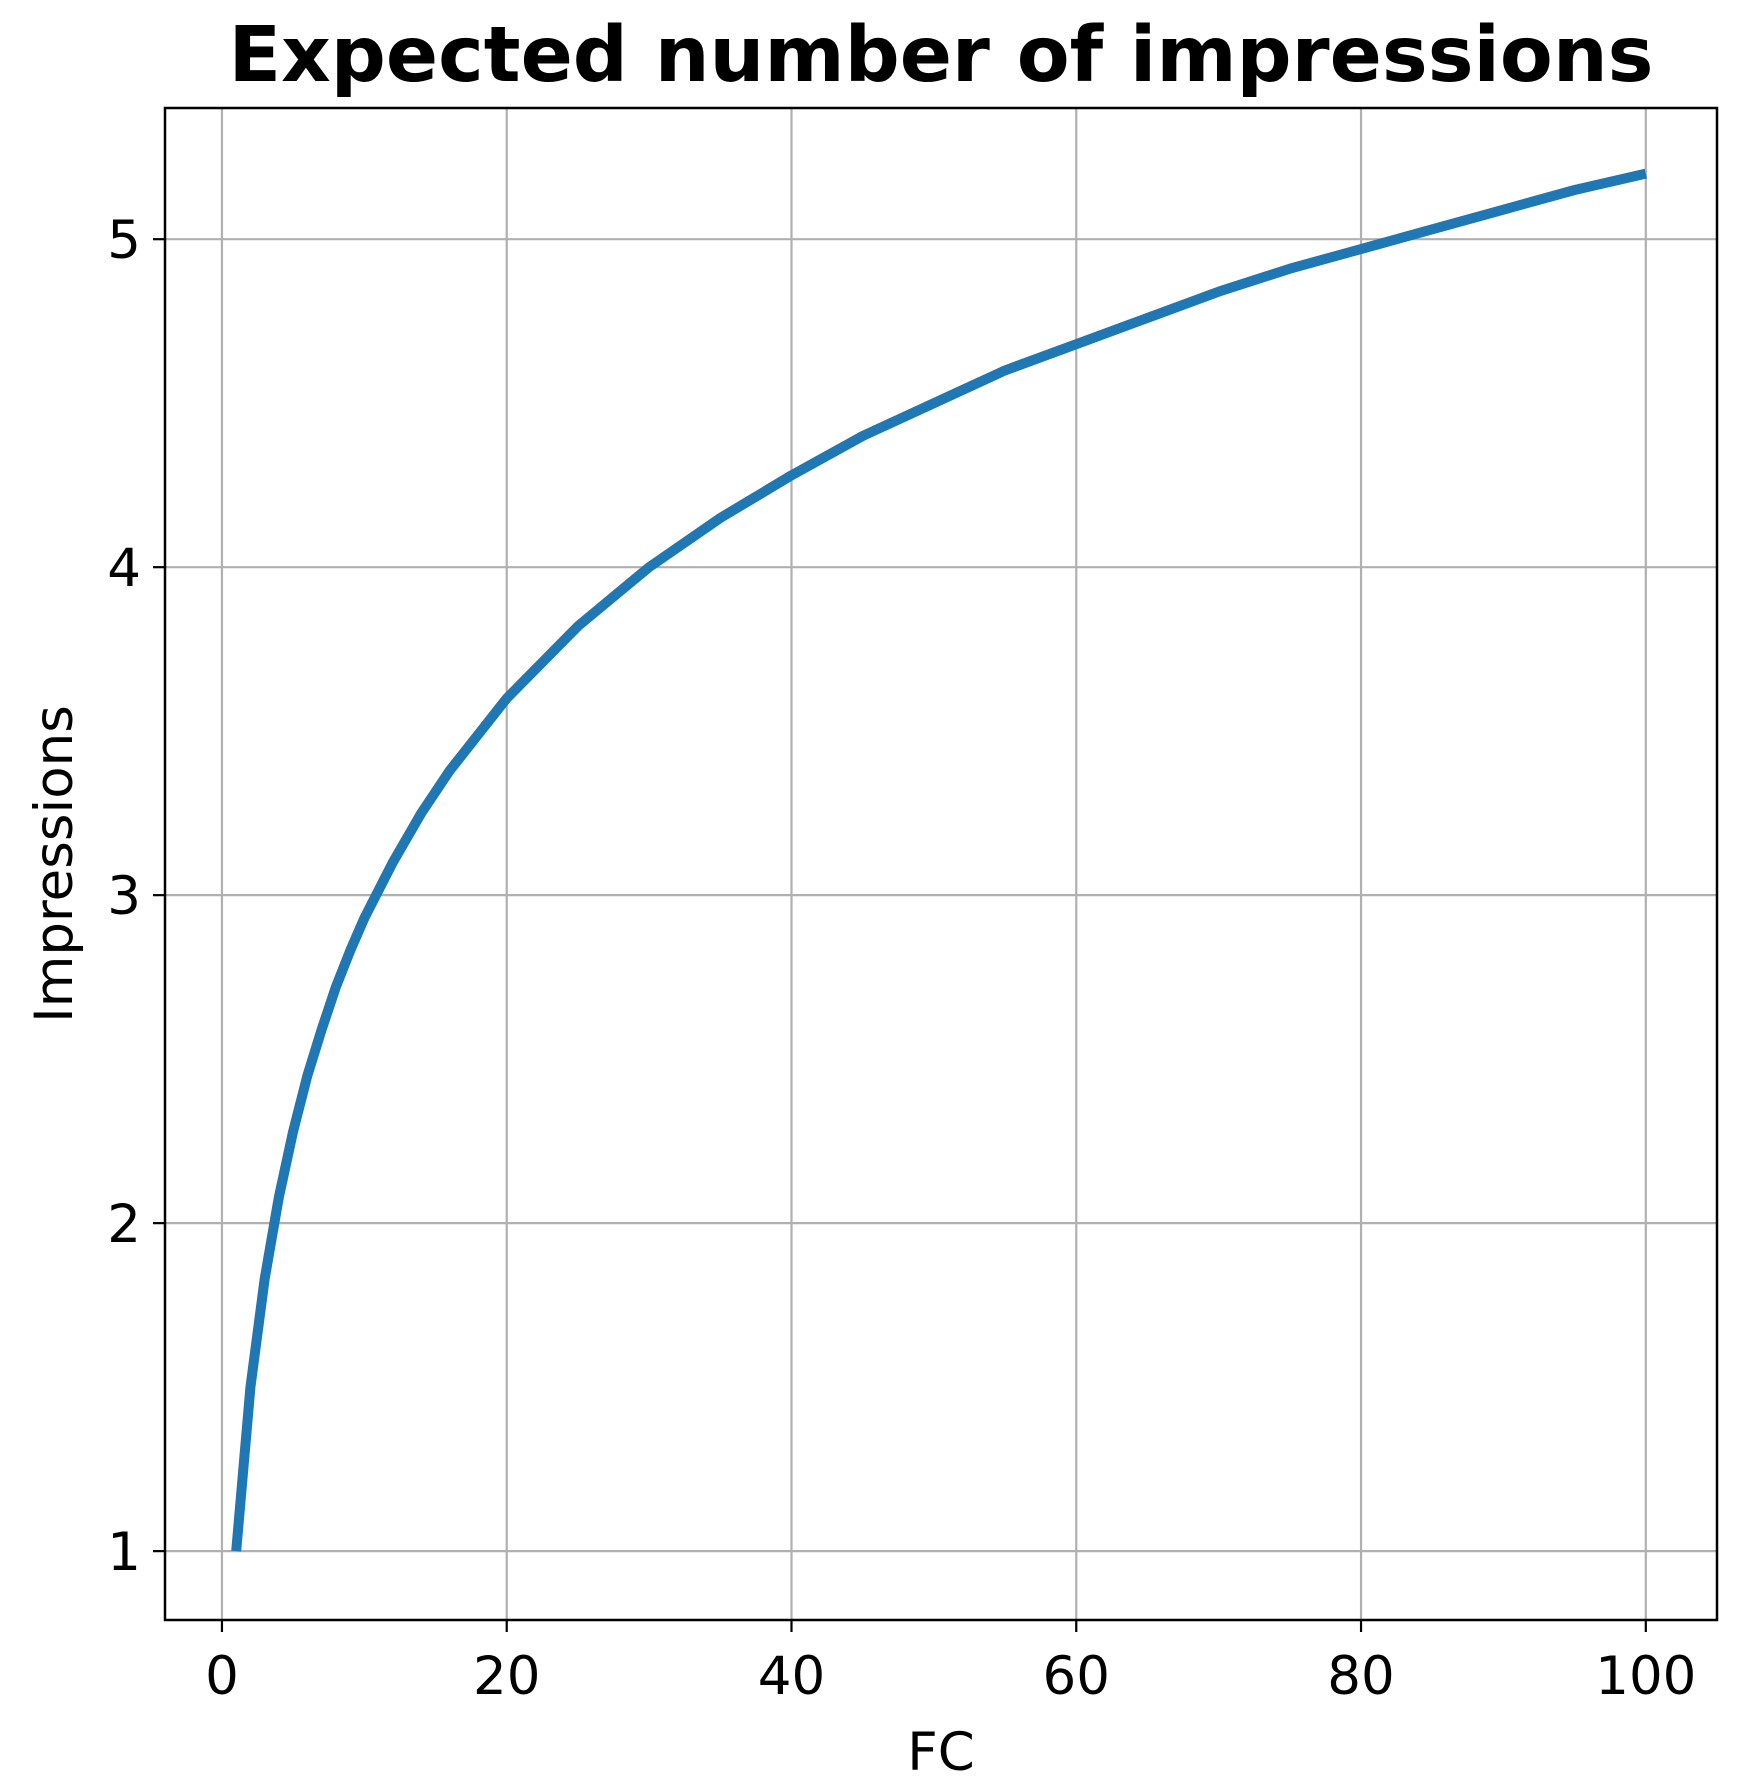 The height and width of the screenshot is (1787, 1738). I want to click on x-axis-label: FC, so click(941, 1752).